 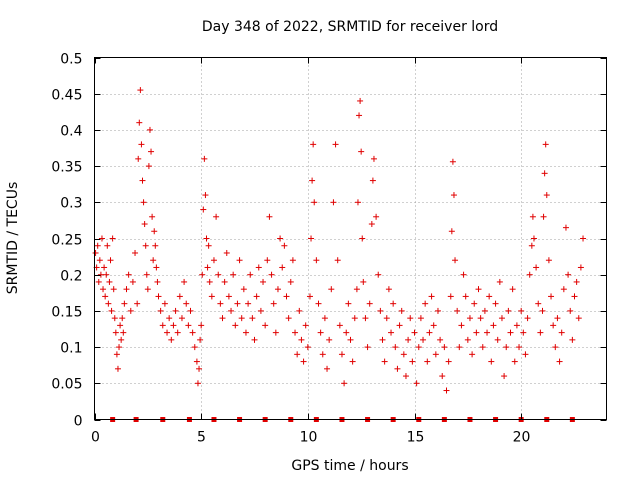 What do you see at coordinates (66, 96) in the screenshot?
I see `y-tick-label: 0.45` at bounding box center [66, 96].